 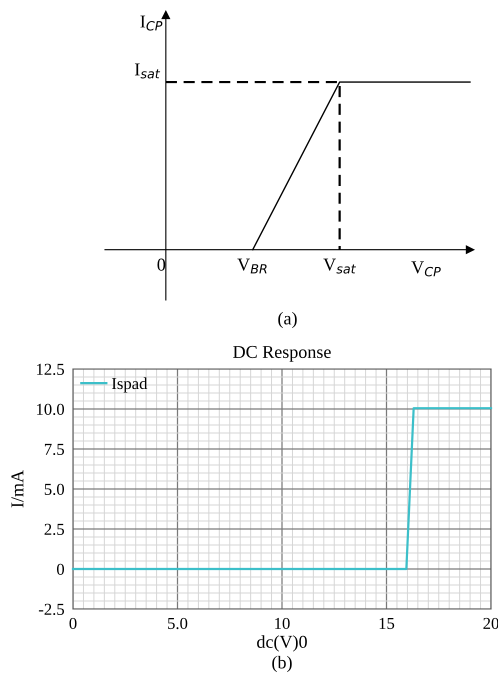 What do you see at coordinates (282, 664) in the screenshot?
I see `text: (b)` at bounding box center [282, 664].